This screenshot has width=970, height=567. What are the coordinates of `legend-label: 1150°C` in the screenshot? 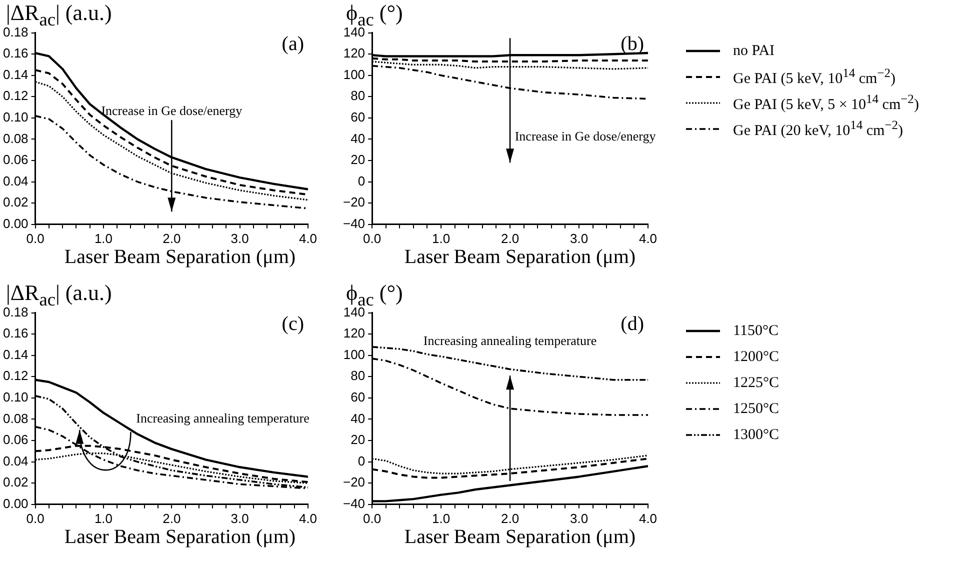 It's located at (755, 331).